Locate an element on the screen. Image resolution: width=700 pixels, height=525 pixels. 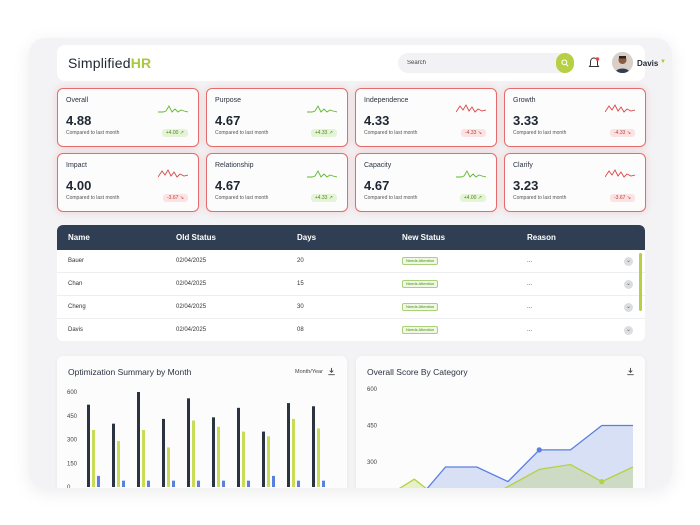
col-header-old-status: Old Status is located at coordinates (196, 237).